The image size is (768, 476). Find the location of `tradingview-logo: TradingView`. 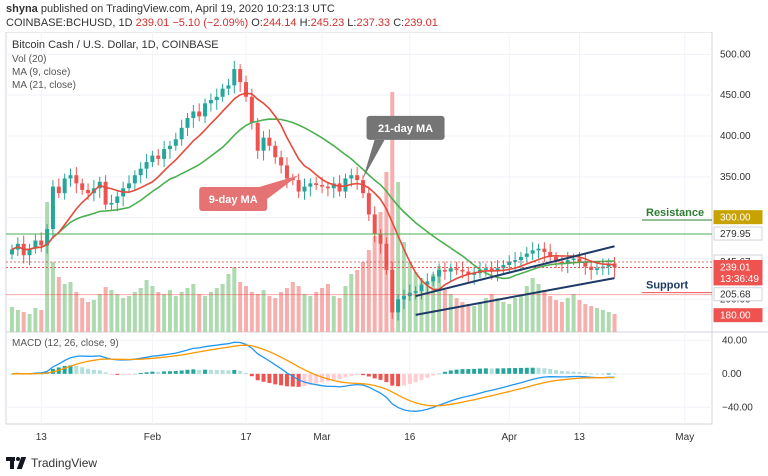

tradingview-logo: TradingView is located at coordinates (51, 463).